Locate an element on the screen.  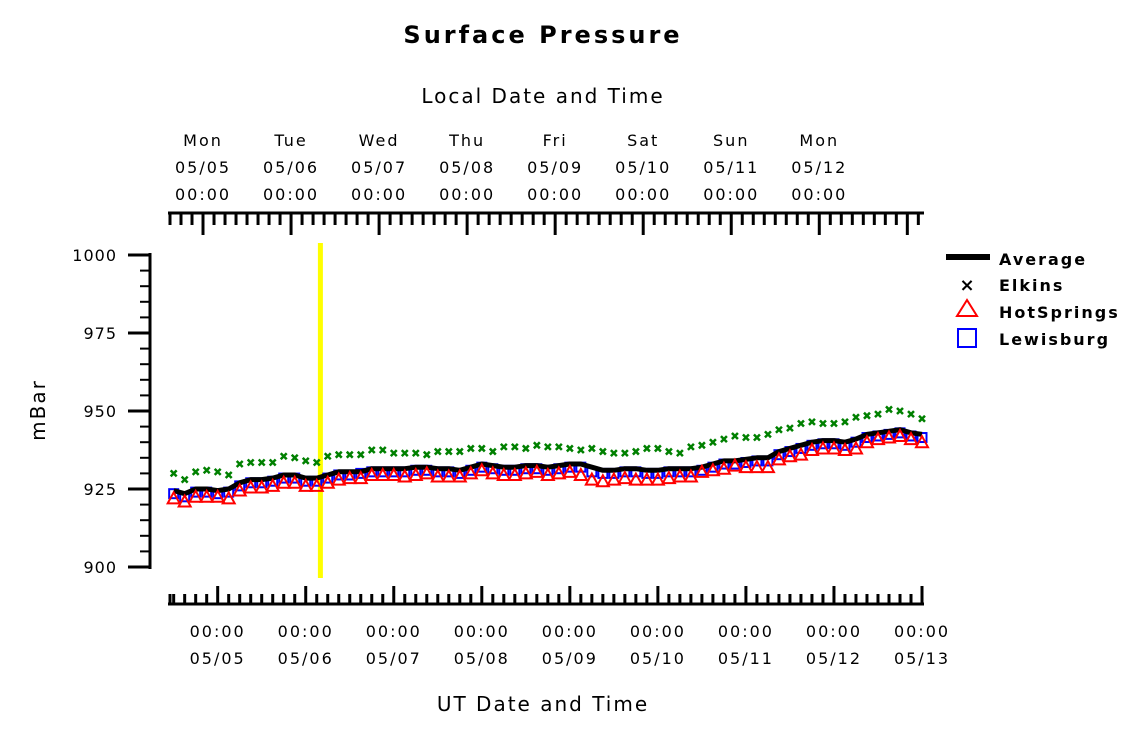
chart-title: Surface Pressure is located at coordinates (542, 35).